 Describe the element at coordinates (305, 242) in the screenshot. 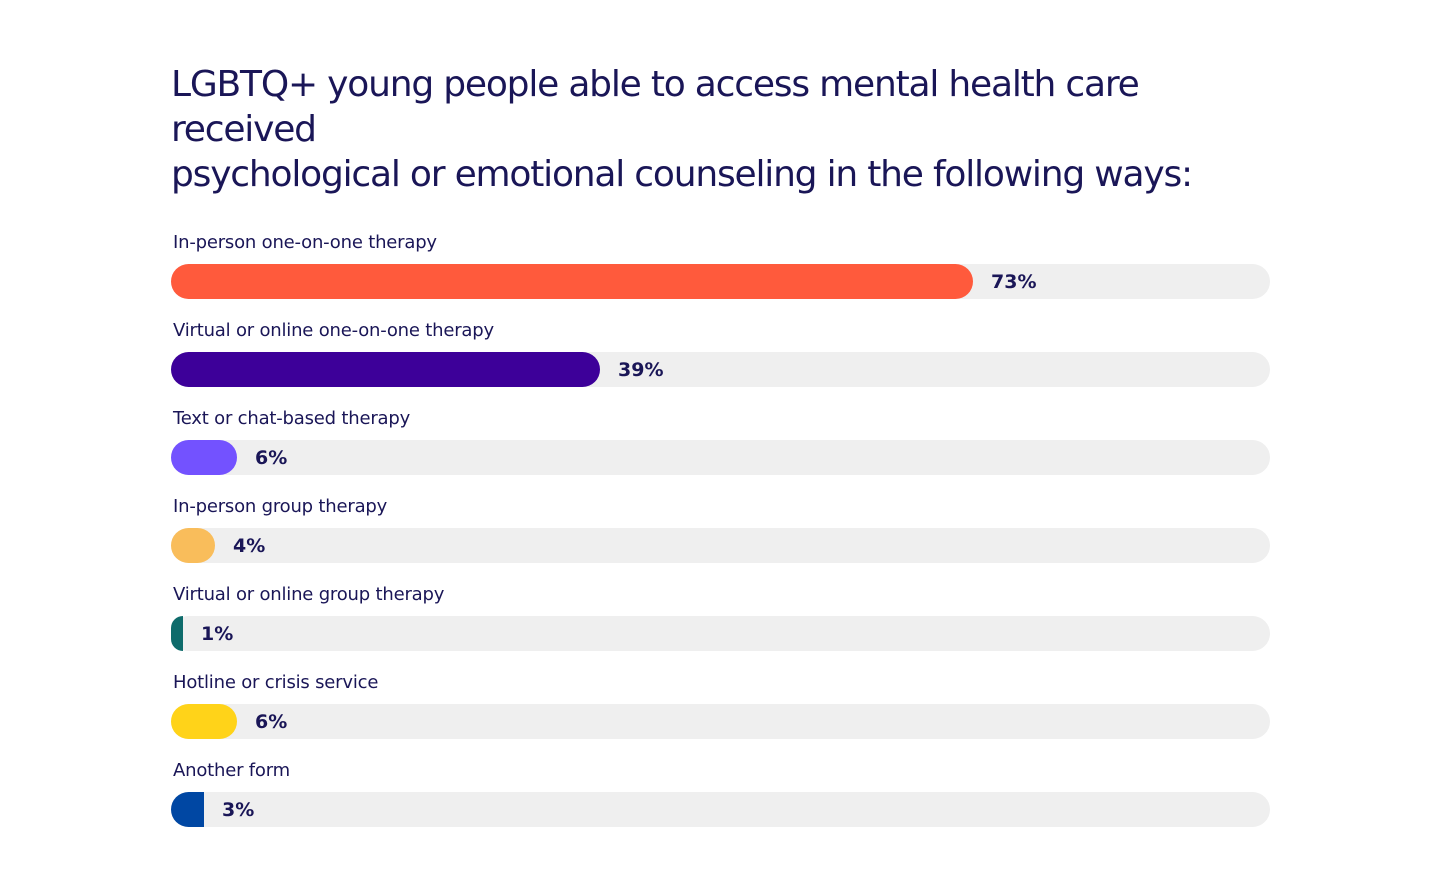

I see `bar-category-label: In-person one-on-one therapy` at that location.